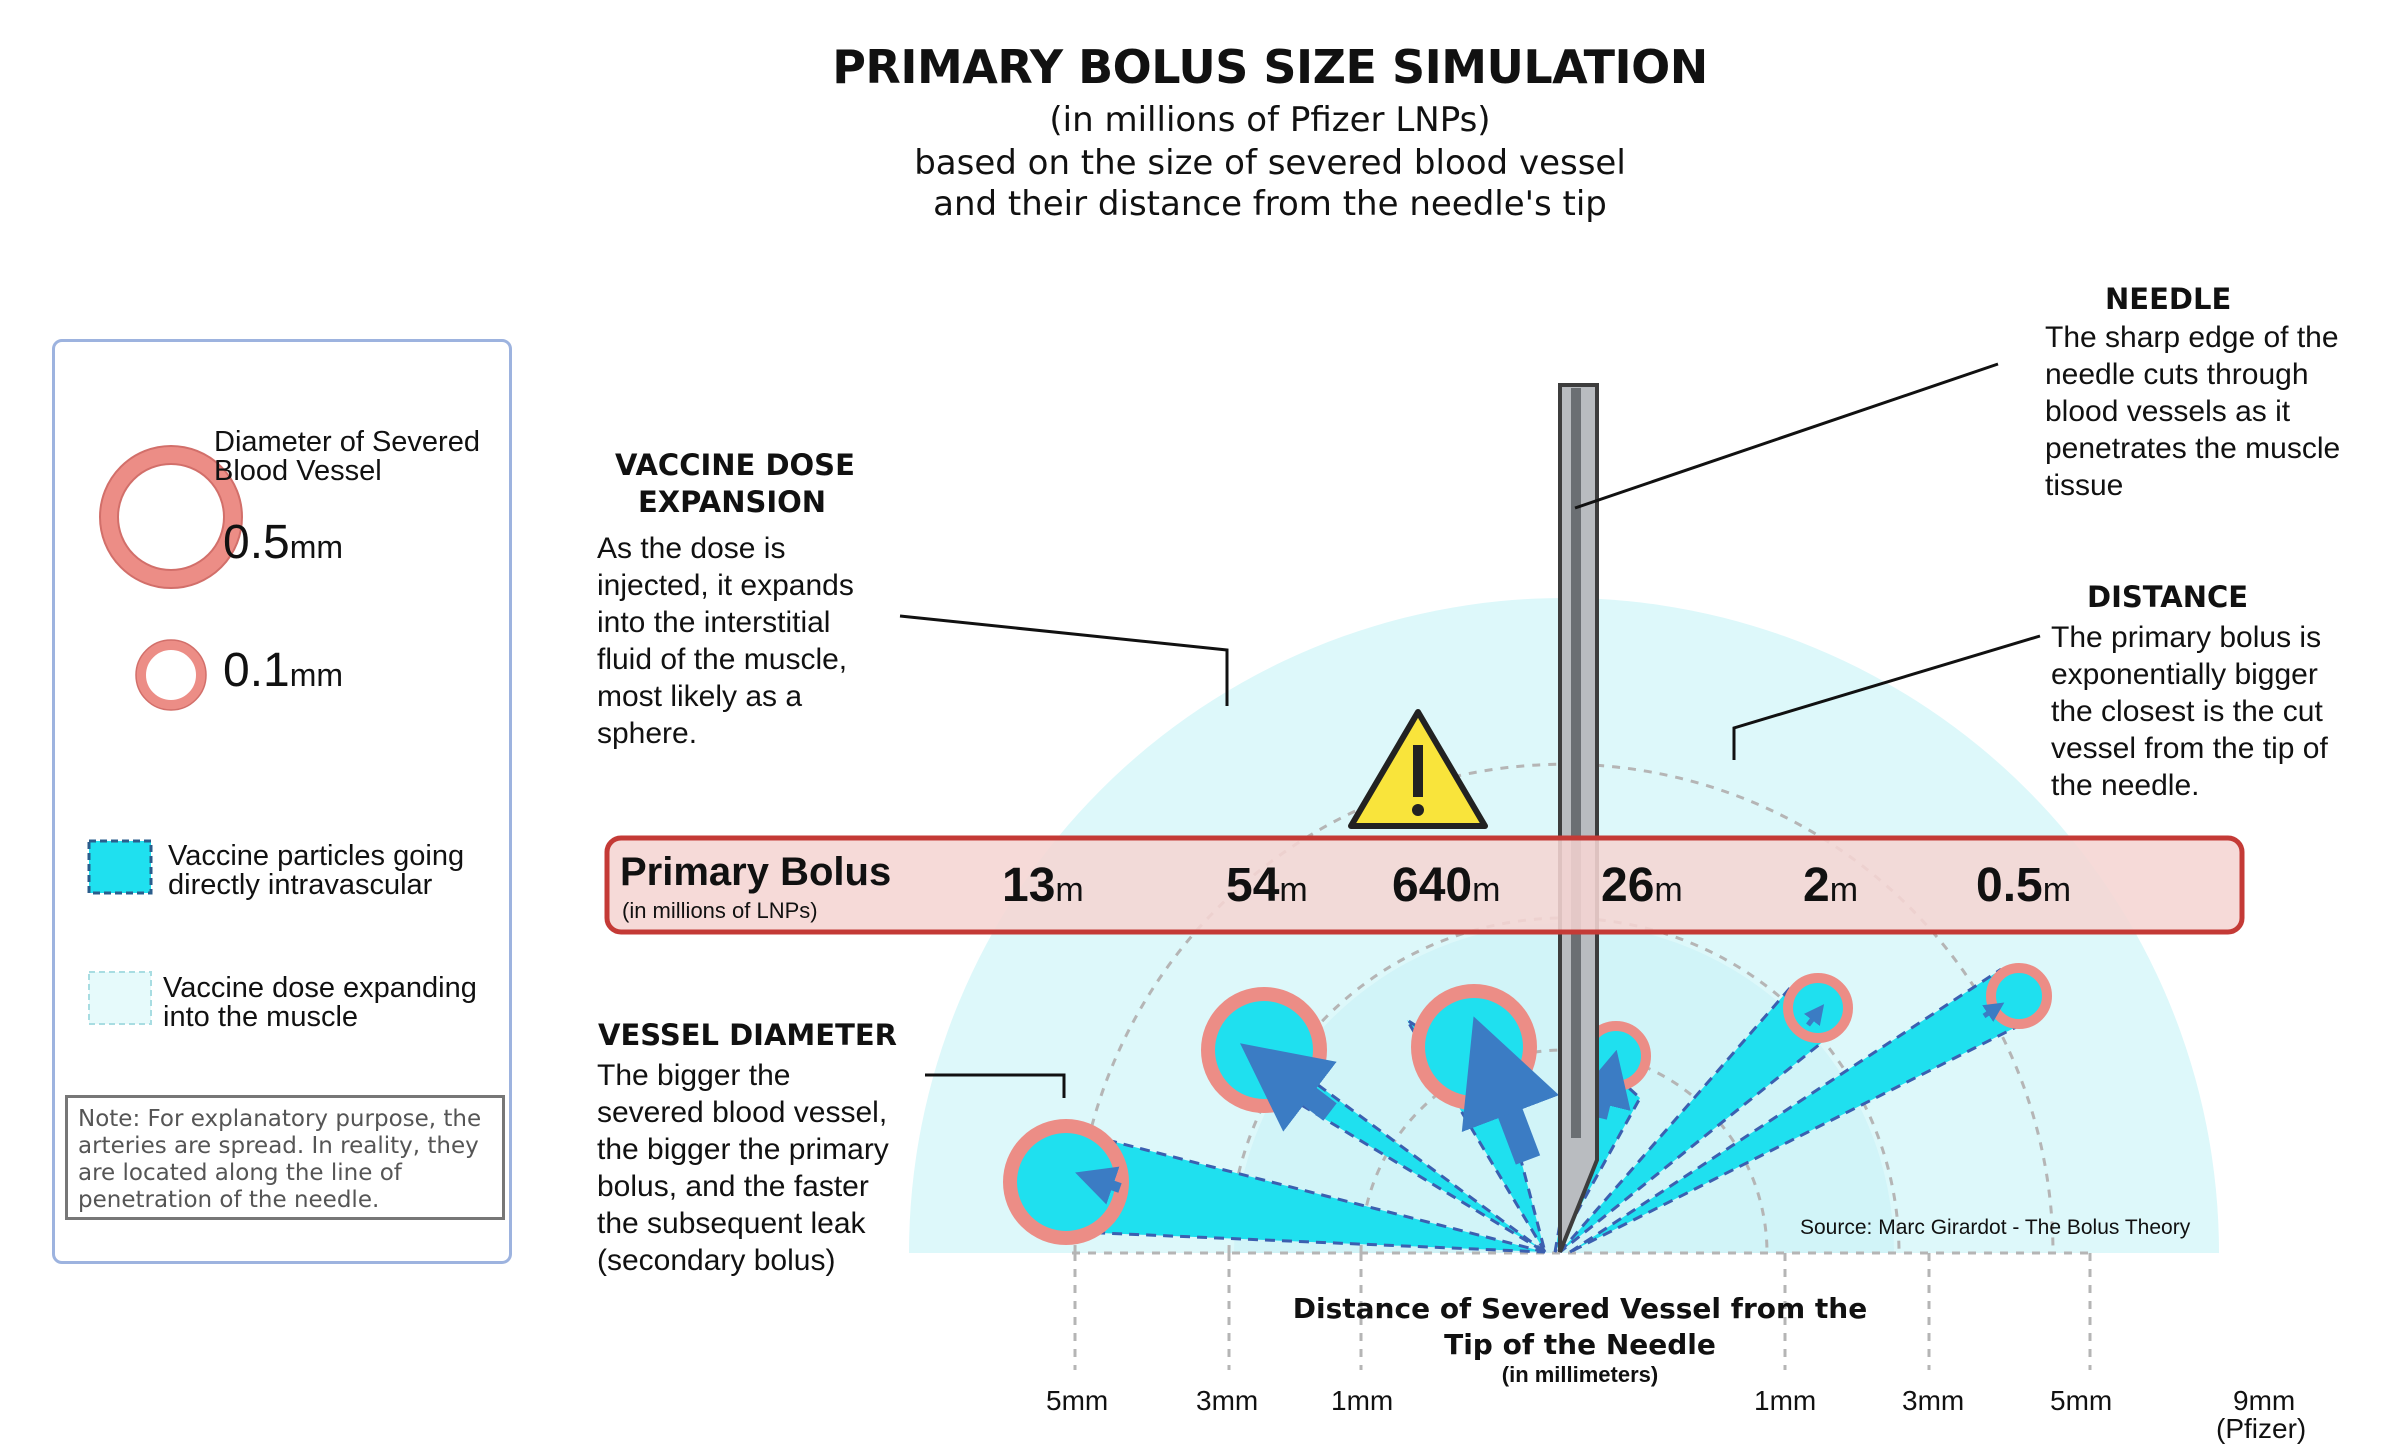 Image resolution: width=2400 pixels, height=1445 pixels. I want to click on legend-intravascular-2: directly intravascular, so click(300, 885).